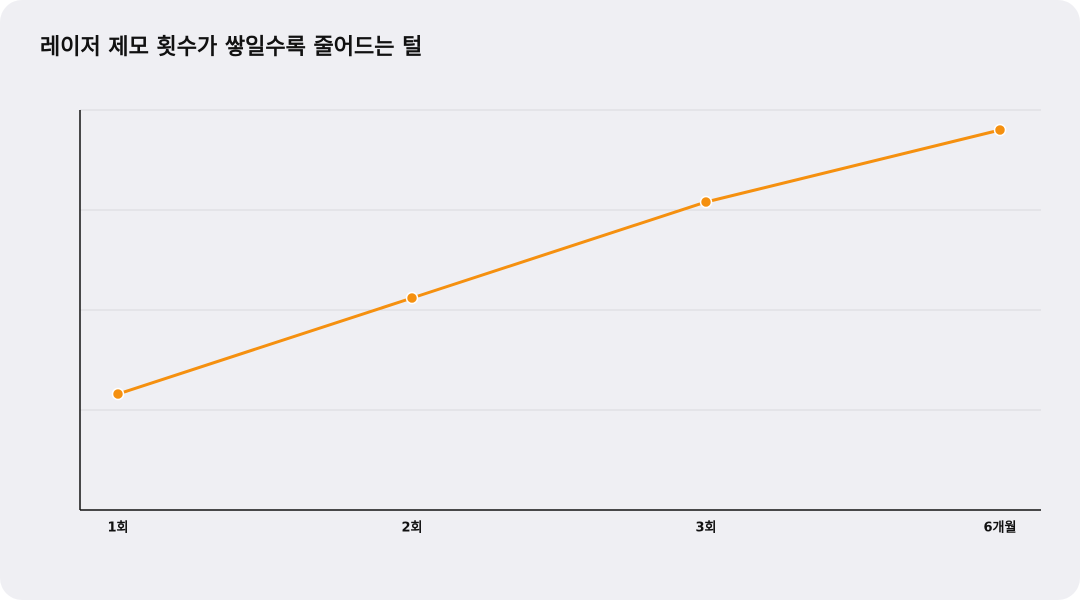 The width and height of the screenshot is (1080, 600). Describe the element at coordinates (411, 528) in the screenshot. I see `x-tick-label: 2회` at that location.